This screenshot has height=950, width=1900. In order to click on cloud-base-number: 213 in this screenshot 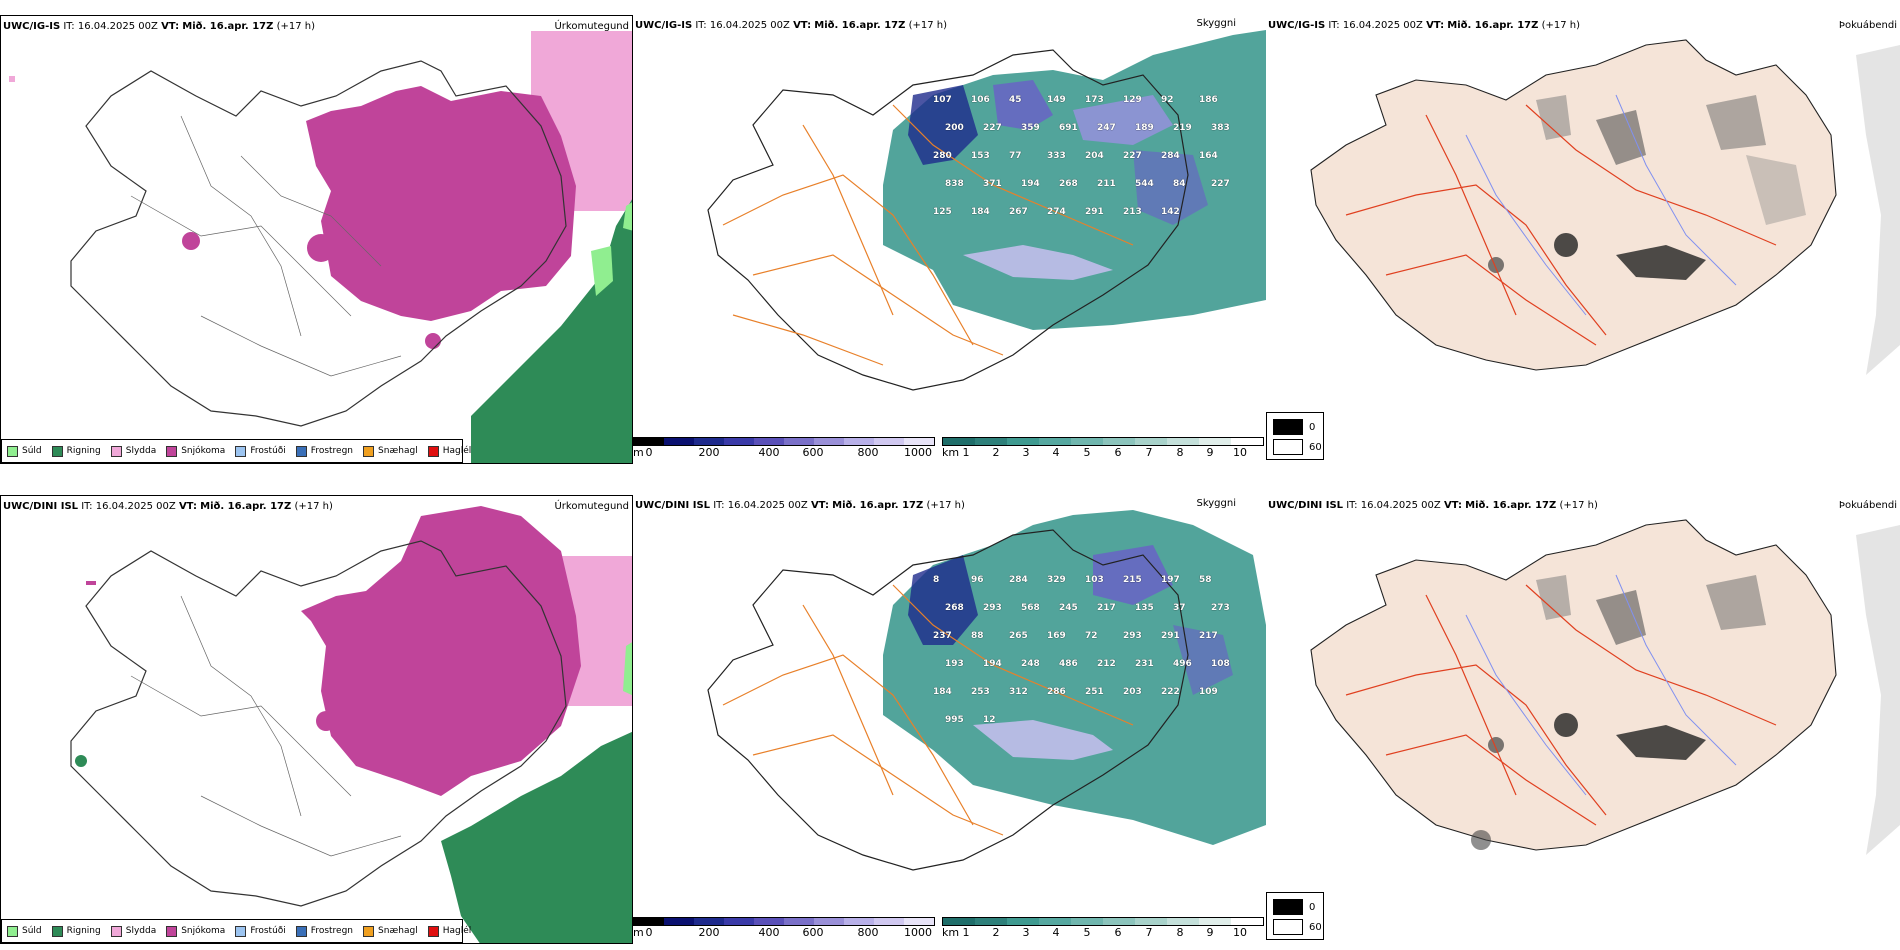, I will do `click(1132, 212)`.